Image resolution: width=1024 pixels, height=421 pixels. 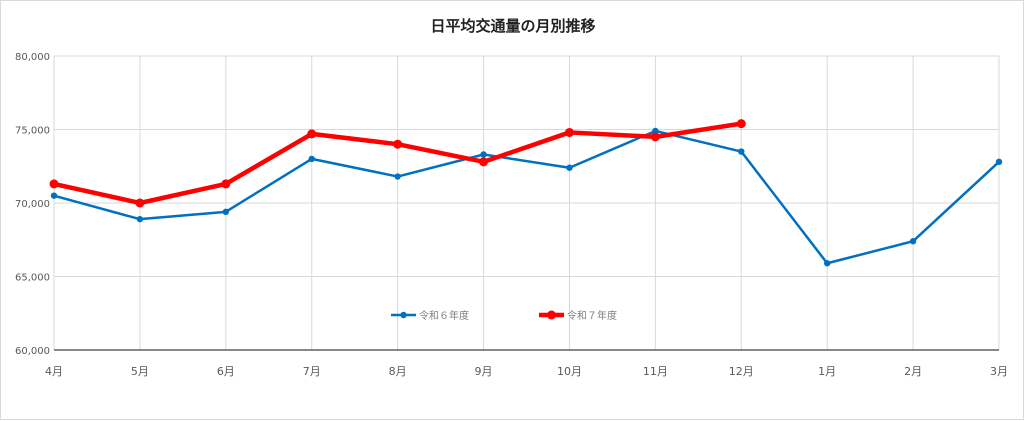 What do you see at coordinates (999, 371) in the screenshot?
I see `x-tick-label: 3月` at bounding box center [999, 371].